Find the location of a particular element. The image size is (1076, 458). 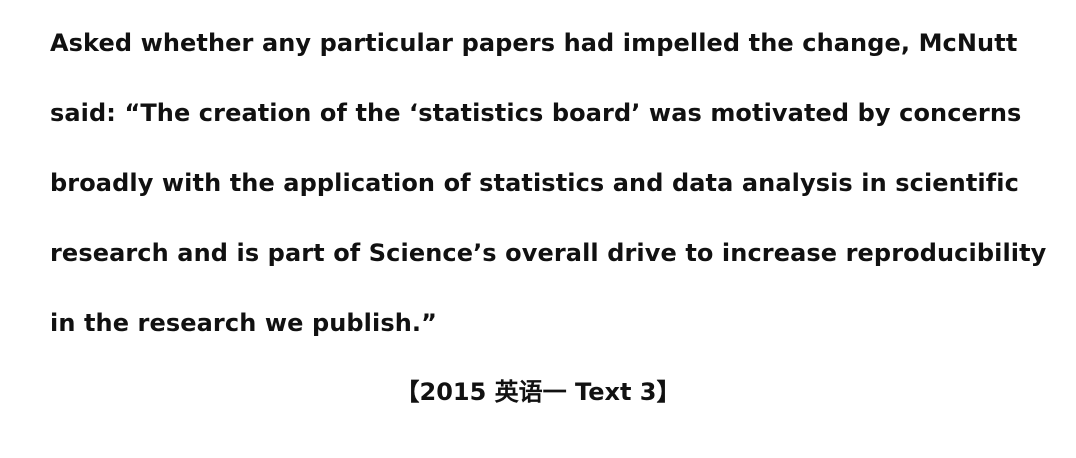

source-citation: 【2015 英语一 Text 3】 is located at coordinates (538, 392).